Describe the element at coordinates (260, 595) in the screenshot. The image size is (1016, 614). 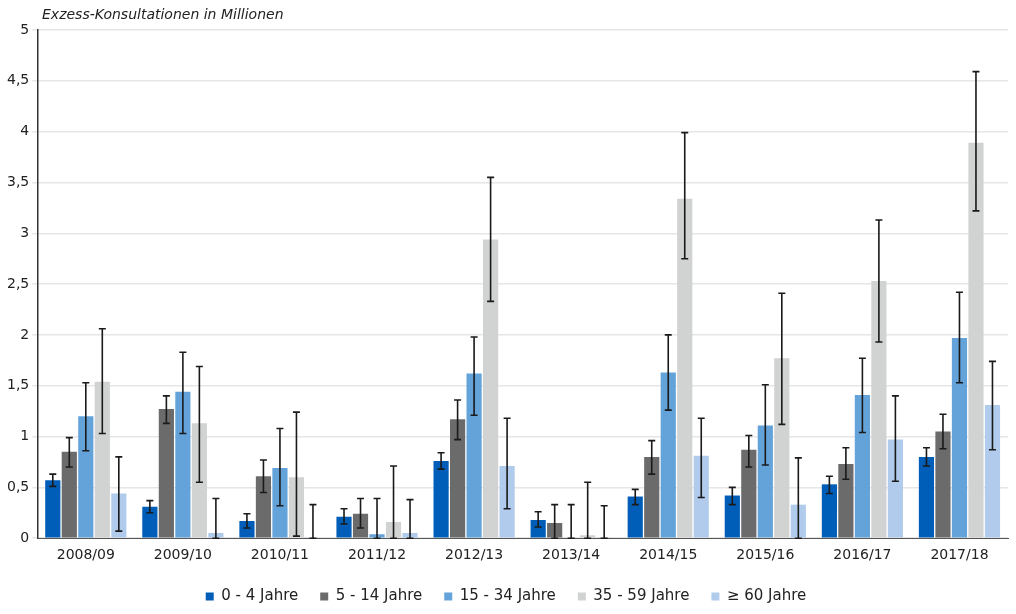
I see `legend-label: 0 - 4 Jahre` at that location.